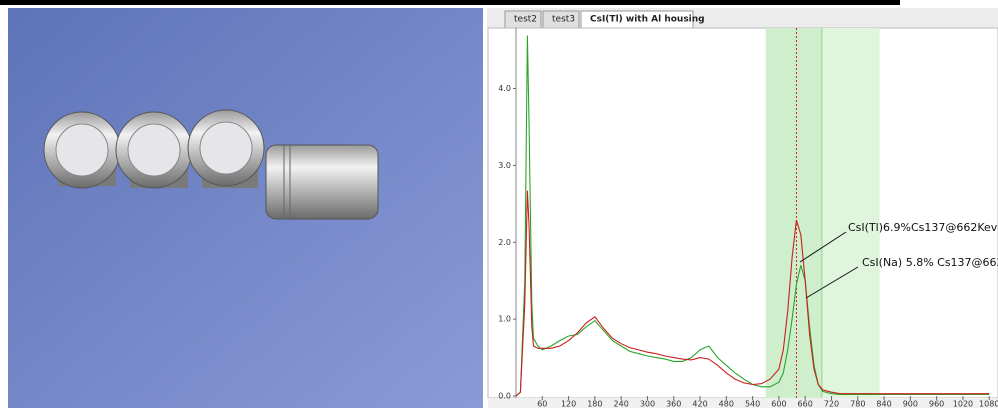 This screenshot has height=408, width=998. Describe the element at coordinates (910, 404) in the screenshot. I see `x-tick-label: 900` at that location.